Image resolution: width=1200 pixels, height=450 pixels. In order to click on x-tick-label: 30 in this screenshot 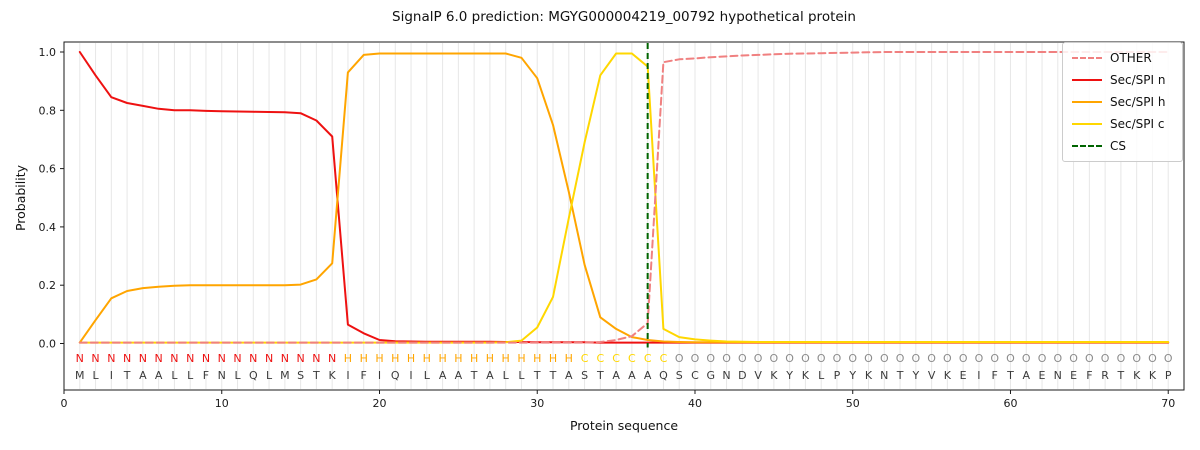, I will do `click(537, 403)`.